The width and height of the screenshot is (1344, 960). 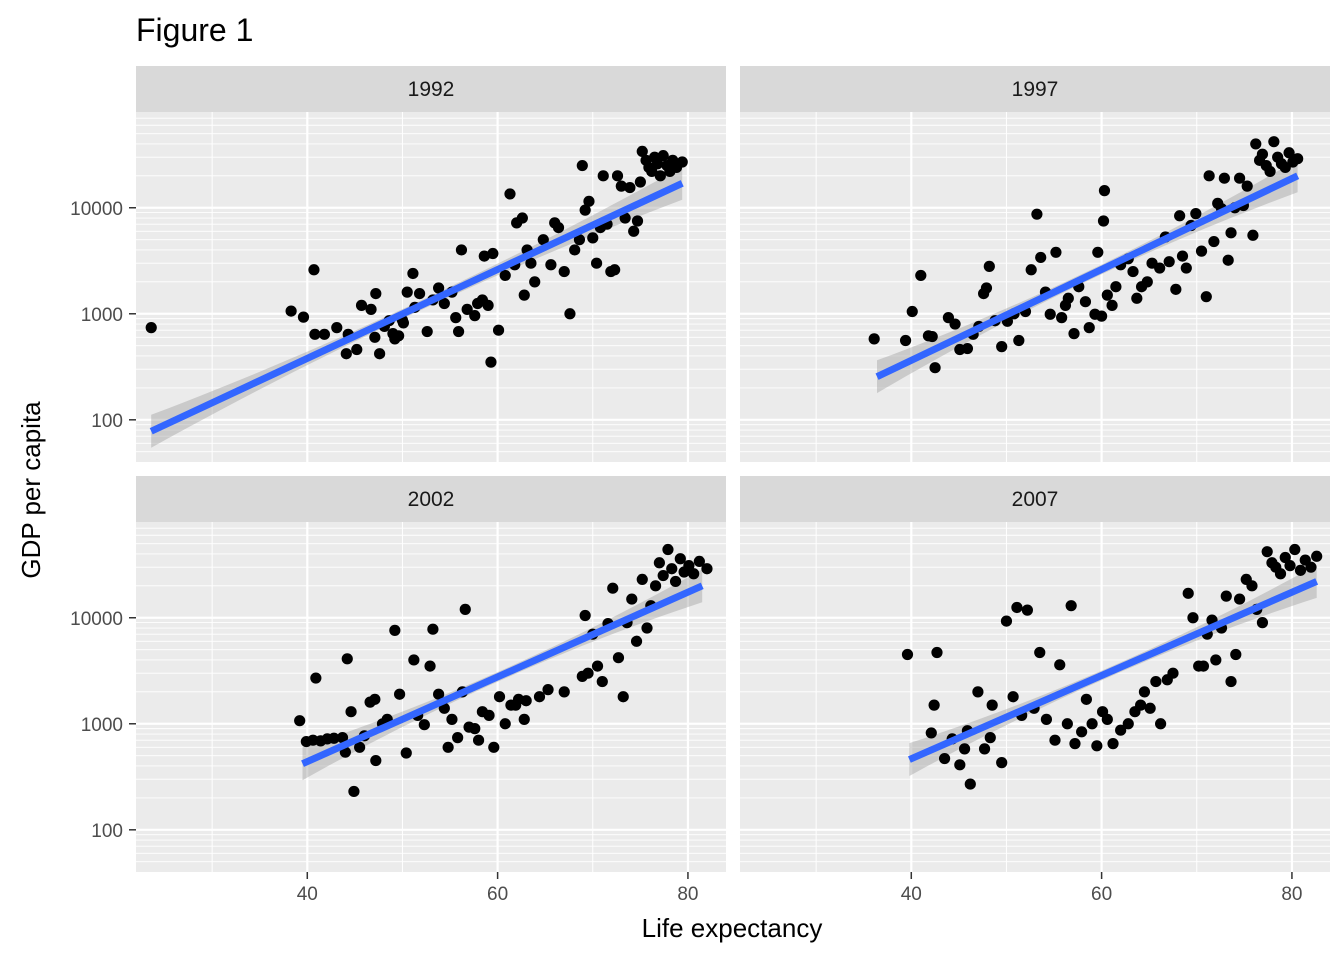 What do you see at coordinates (687, 894) in the screenshot?
I see `x-tick-label: 80` at bounding box center [687, 894].